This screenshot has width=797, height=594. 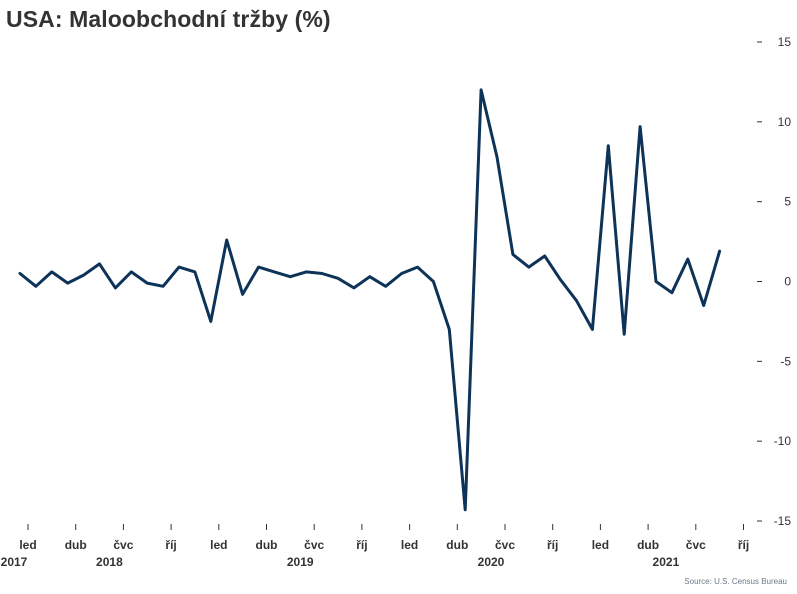 I want to click on x-year-label: 2019, so click(x=300, y=562).